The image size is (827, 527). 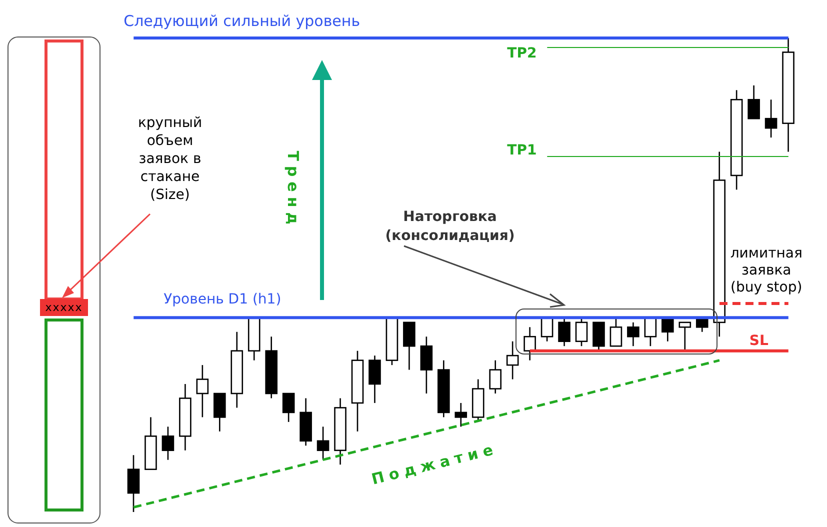 I want to click on ref-line-label: лимитная заявка (buy stop), so click(x=766, y=270).